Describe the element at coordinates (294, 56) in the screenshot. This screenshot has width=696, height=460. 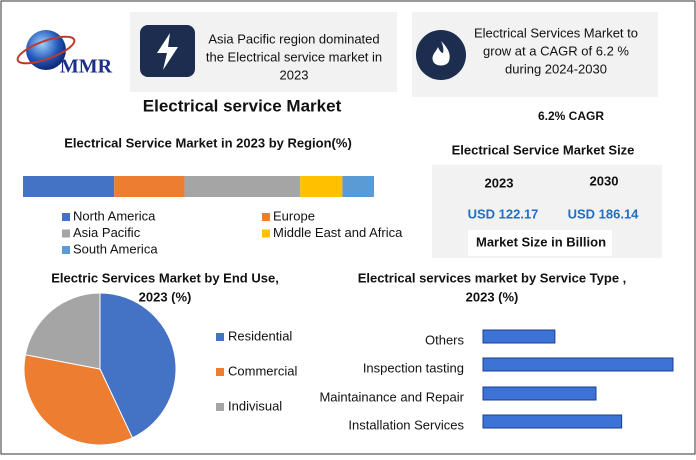
I see `info-text: the Electrical service market in` at that location.